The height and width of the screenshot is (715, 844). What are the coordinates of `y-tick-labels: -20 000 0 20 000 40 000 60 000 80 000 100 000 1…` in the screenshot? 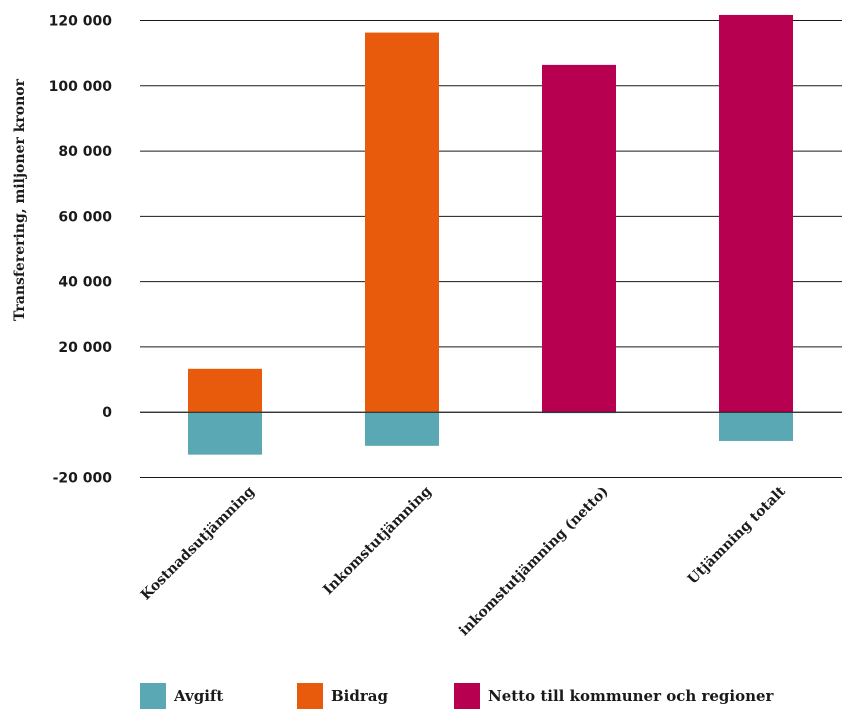 It's located at (81, 250).